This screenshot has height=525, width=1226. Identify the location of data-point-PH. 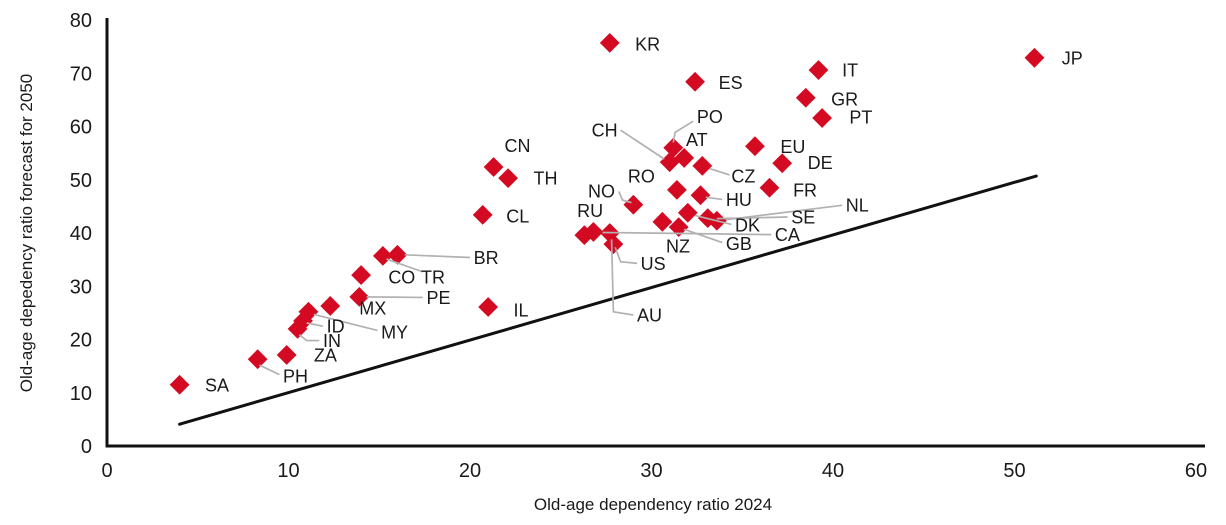
(257, 359).